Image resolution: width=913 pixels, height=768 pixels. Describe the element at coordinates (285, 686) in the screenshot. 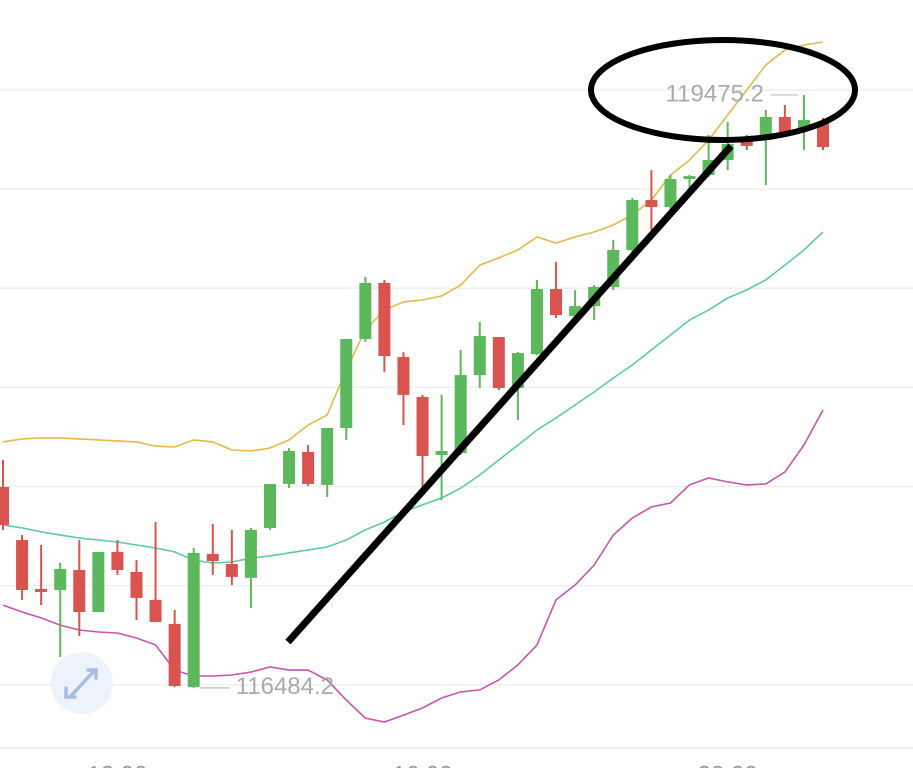

I see `low-label: 116484.2` at that location.